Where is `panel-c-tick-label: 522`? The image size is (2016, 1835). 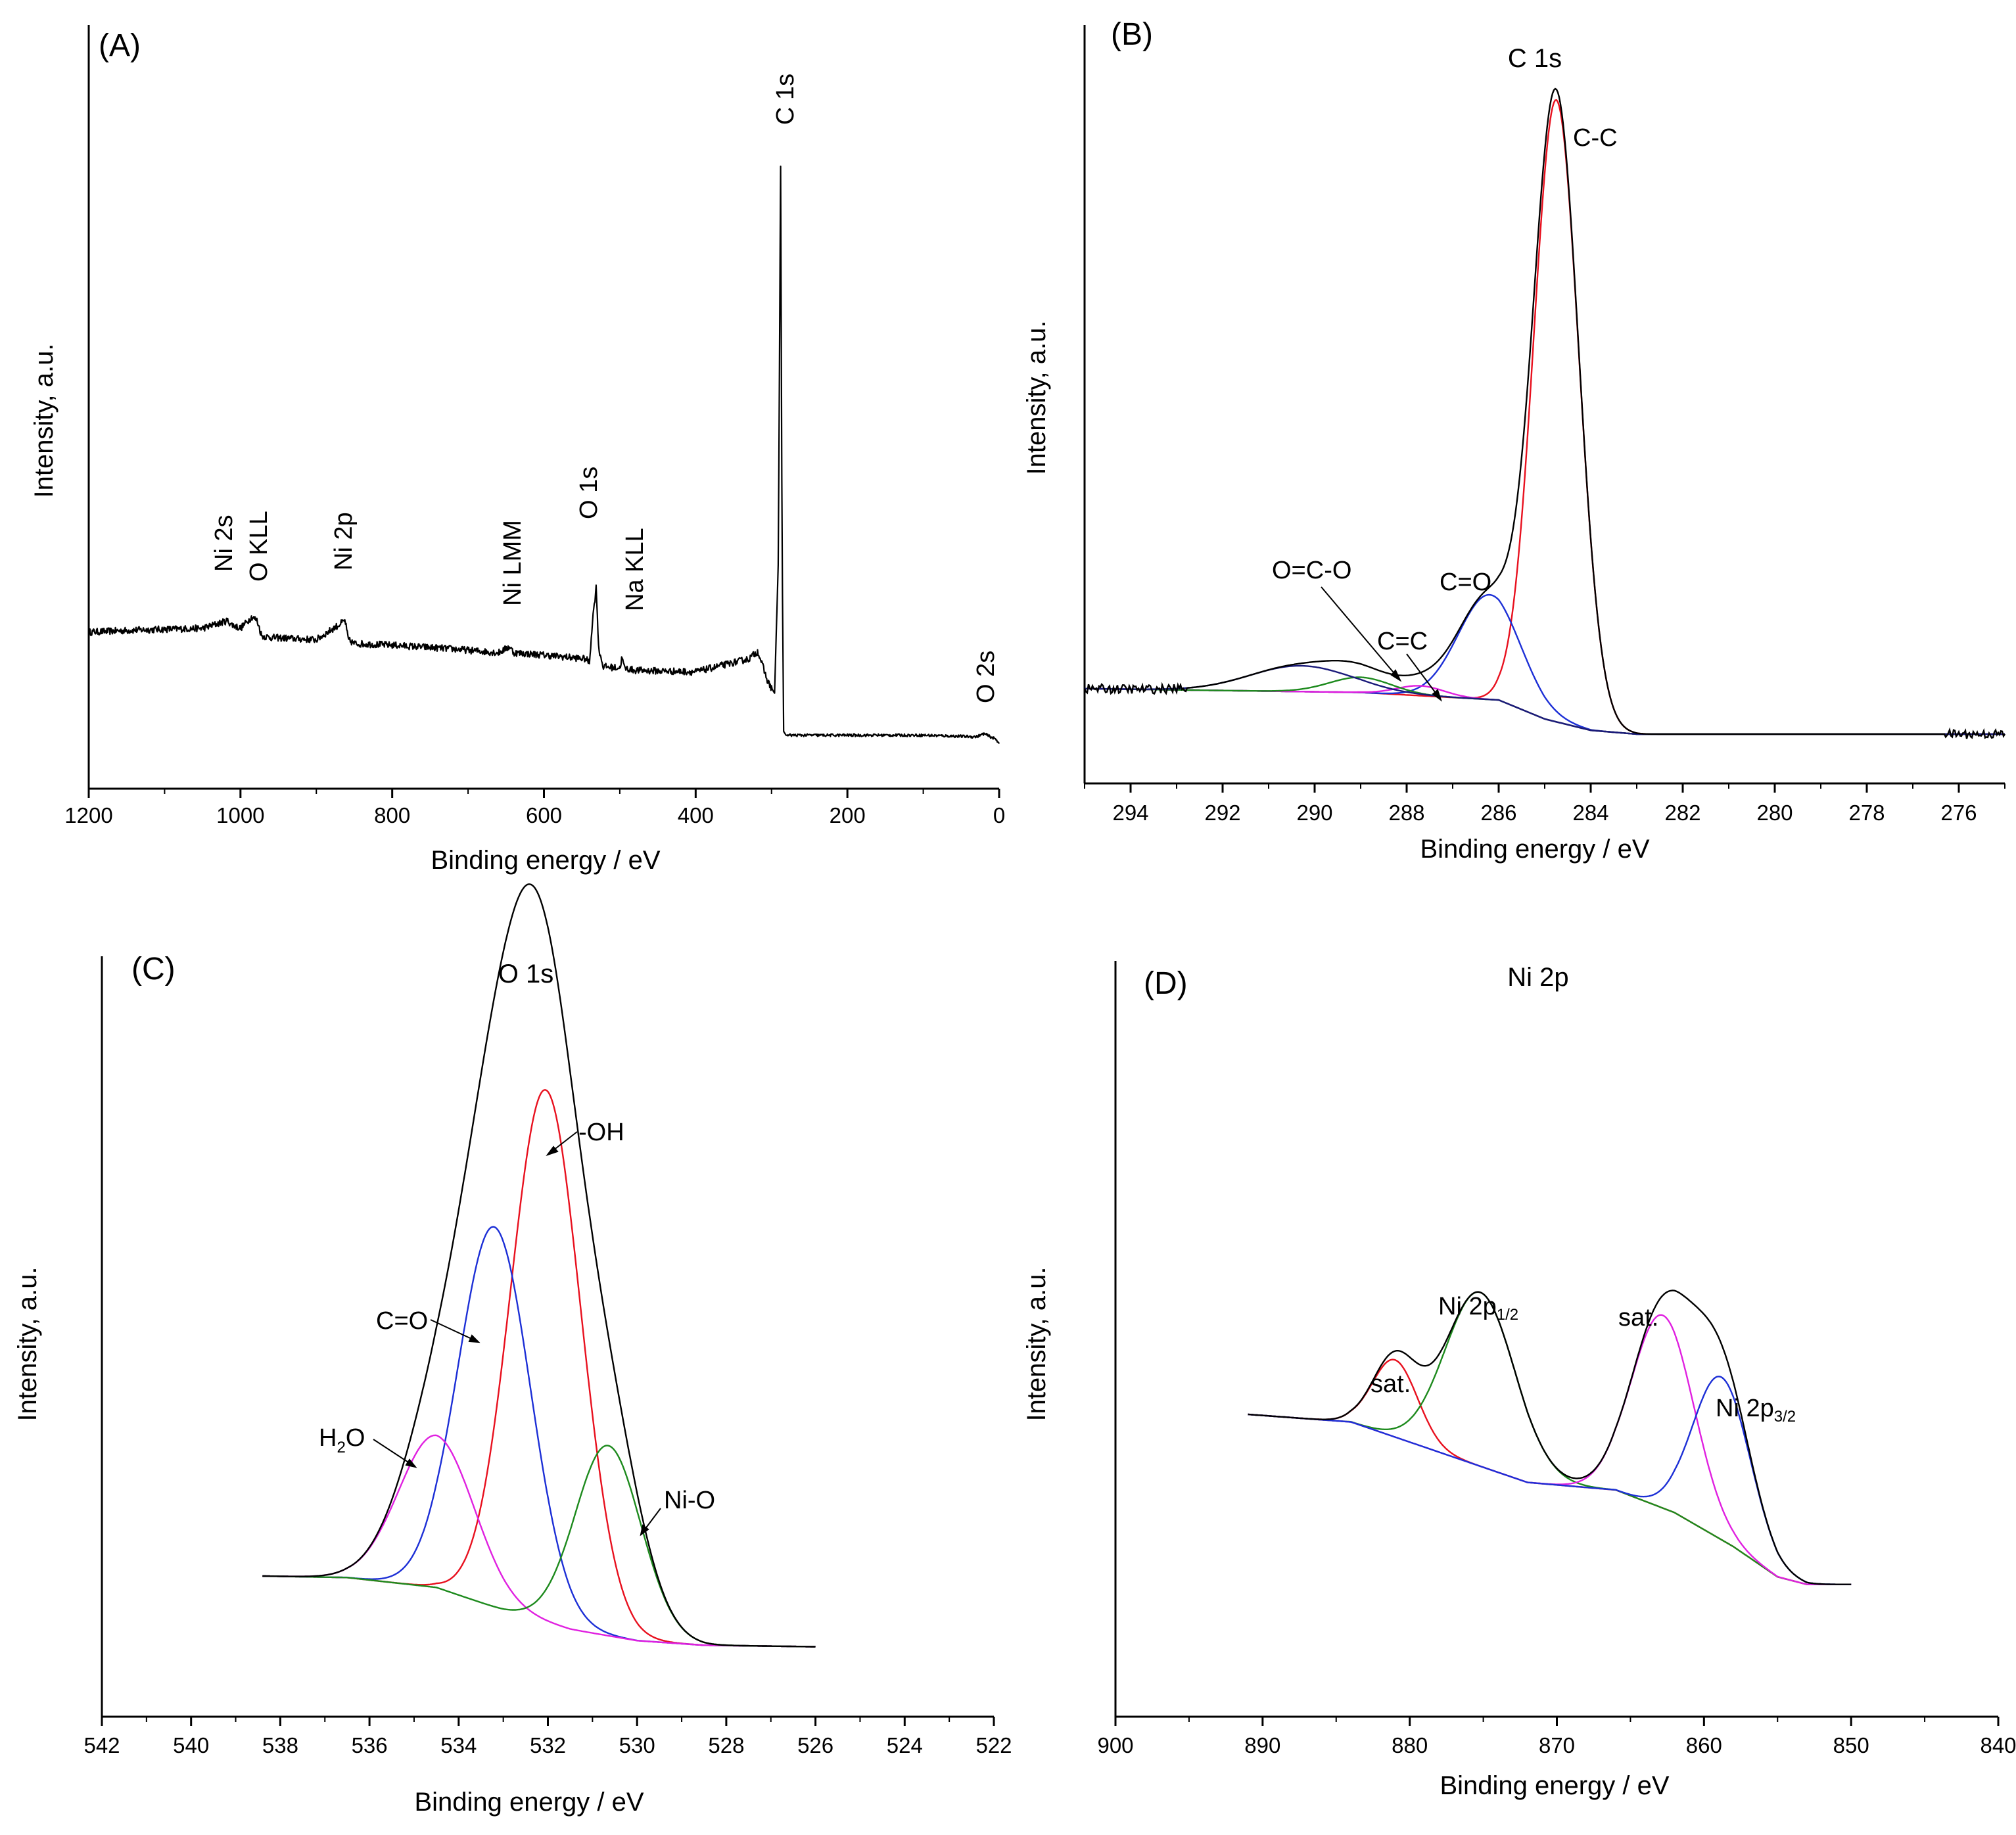 panel-c-tick-label: 522 is located at coordinates (993, 1745).